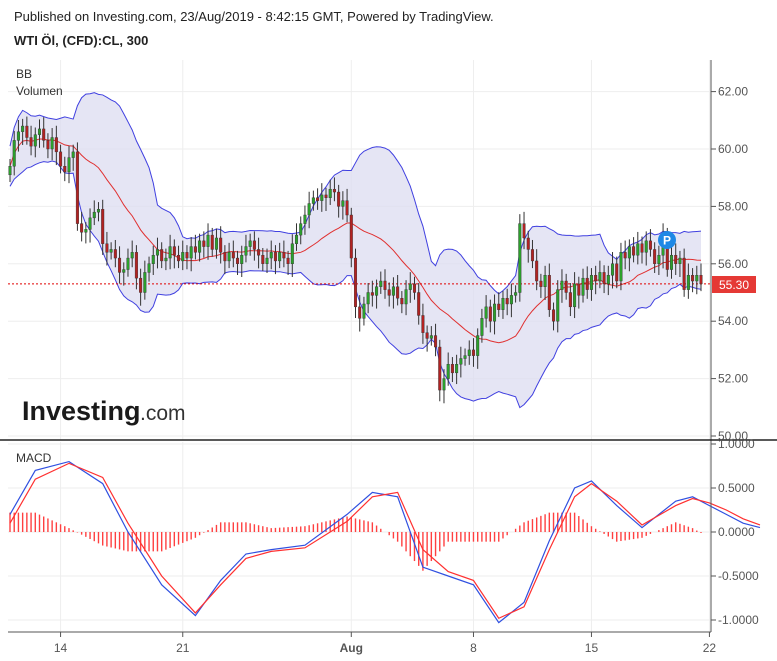  Describe the element at coordinates (738, 620) in the screenshot. I see `y-tick-label: -1.0000` at that location.